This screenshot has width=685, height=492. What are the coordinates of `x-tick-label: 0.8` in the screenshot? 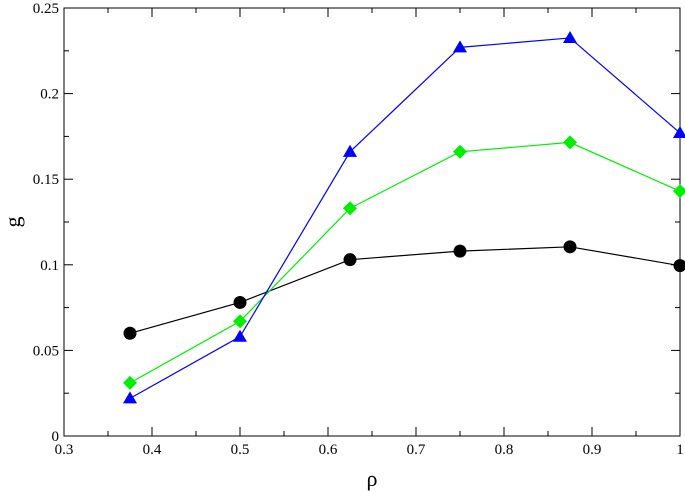 It's located at (504, 450).